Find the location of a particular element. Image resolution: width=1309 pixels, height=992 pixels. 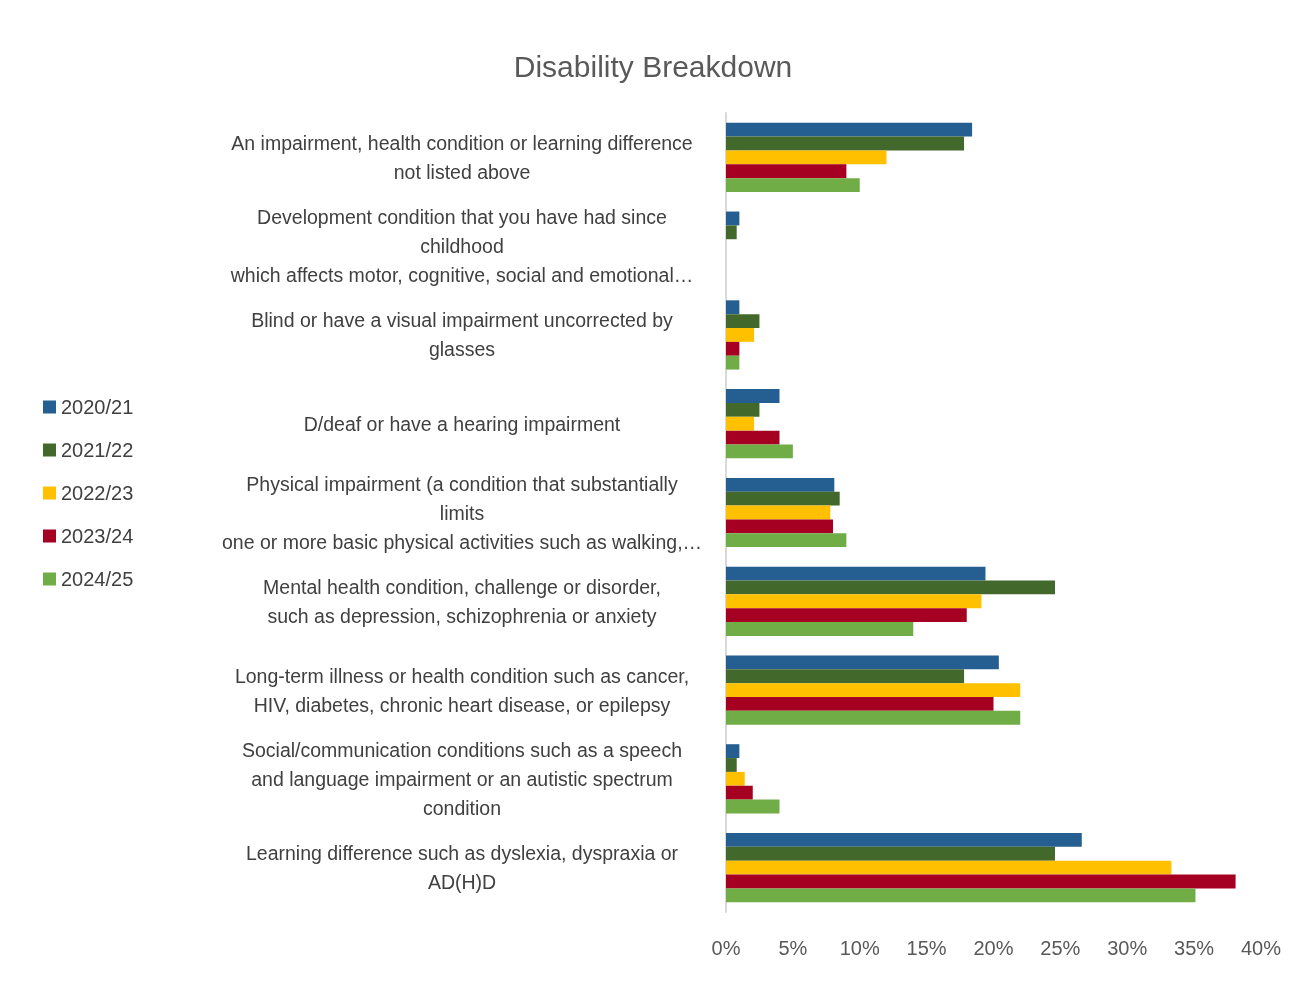

y-tick-label: D/deaf or have a hearing impairment is located at coordinates (462, 423).